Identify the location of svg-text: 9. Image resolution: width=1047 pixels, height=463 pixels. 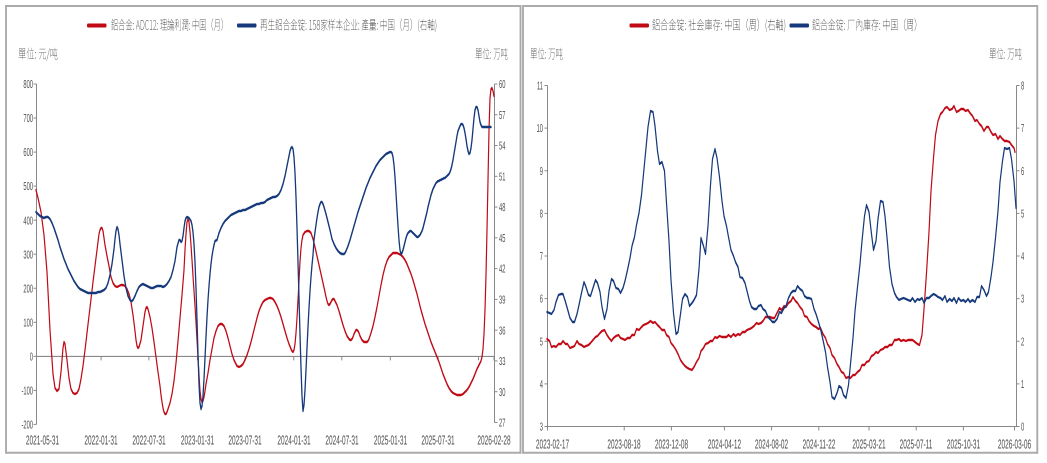
(541, 172).